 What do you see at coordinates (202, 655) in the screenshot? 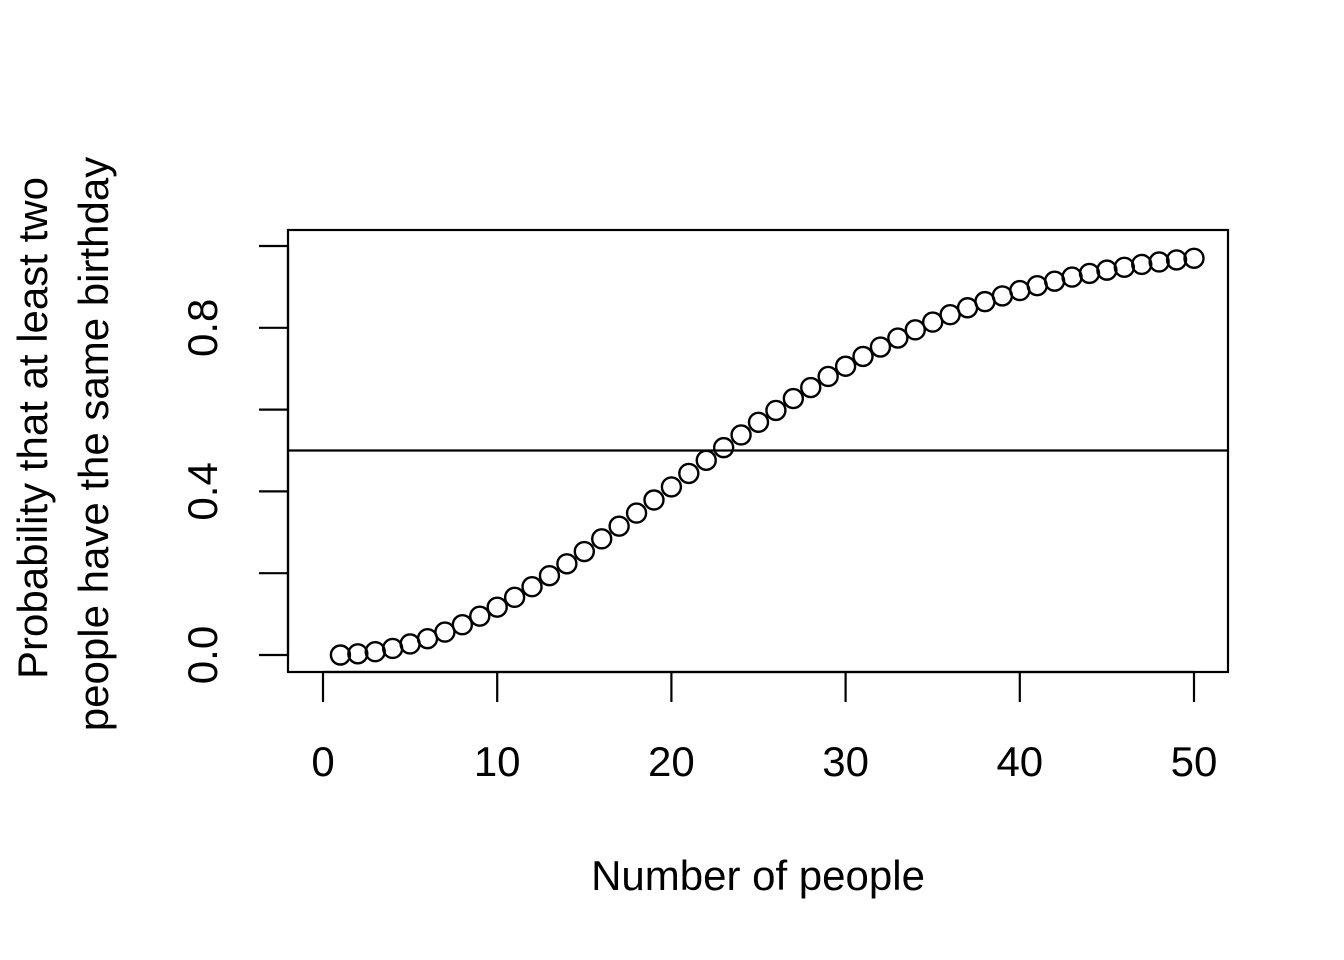
I see `y-tick-label: 0.0` at bounding box center [202, 655].